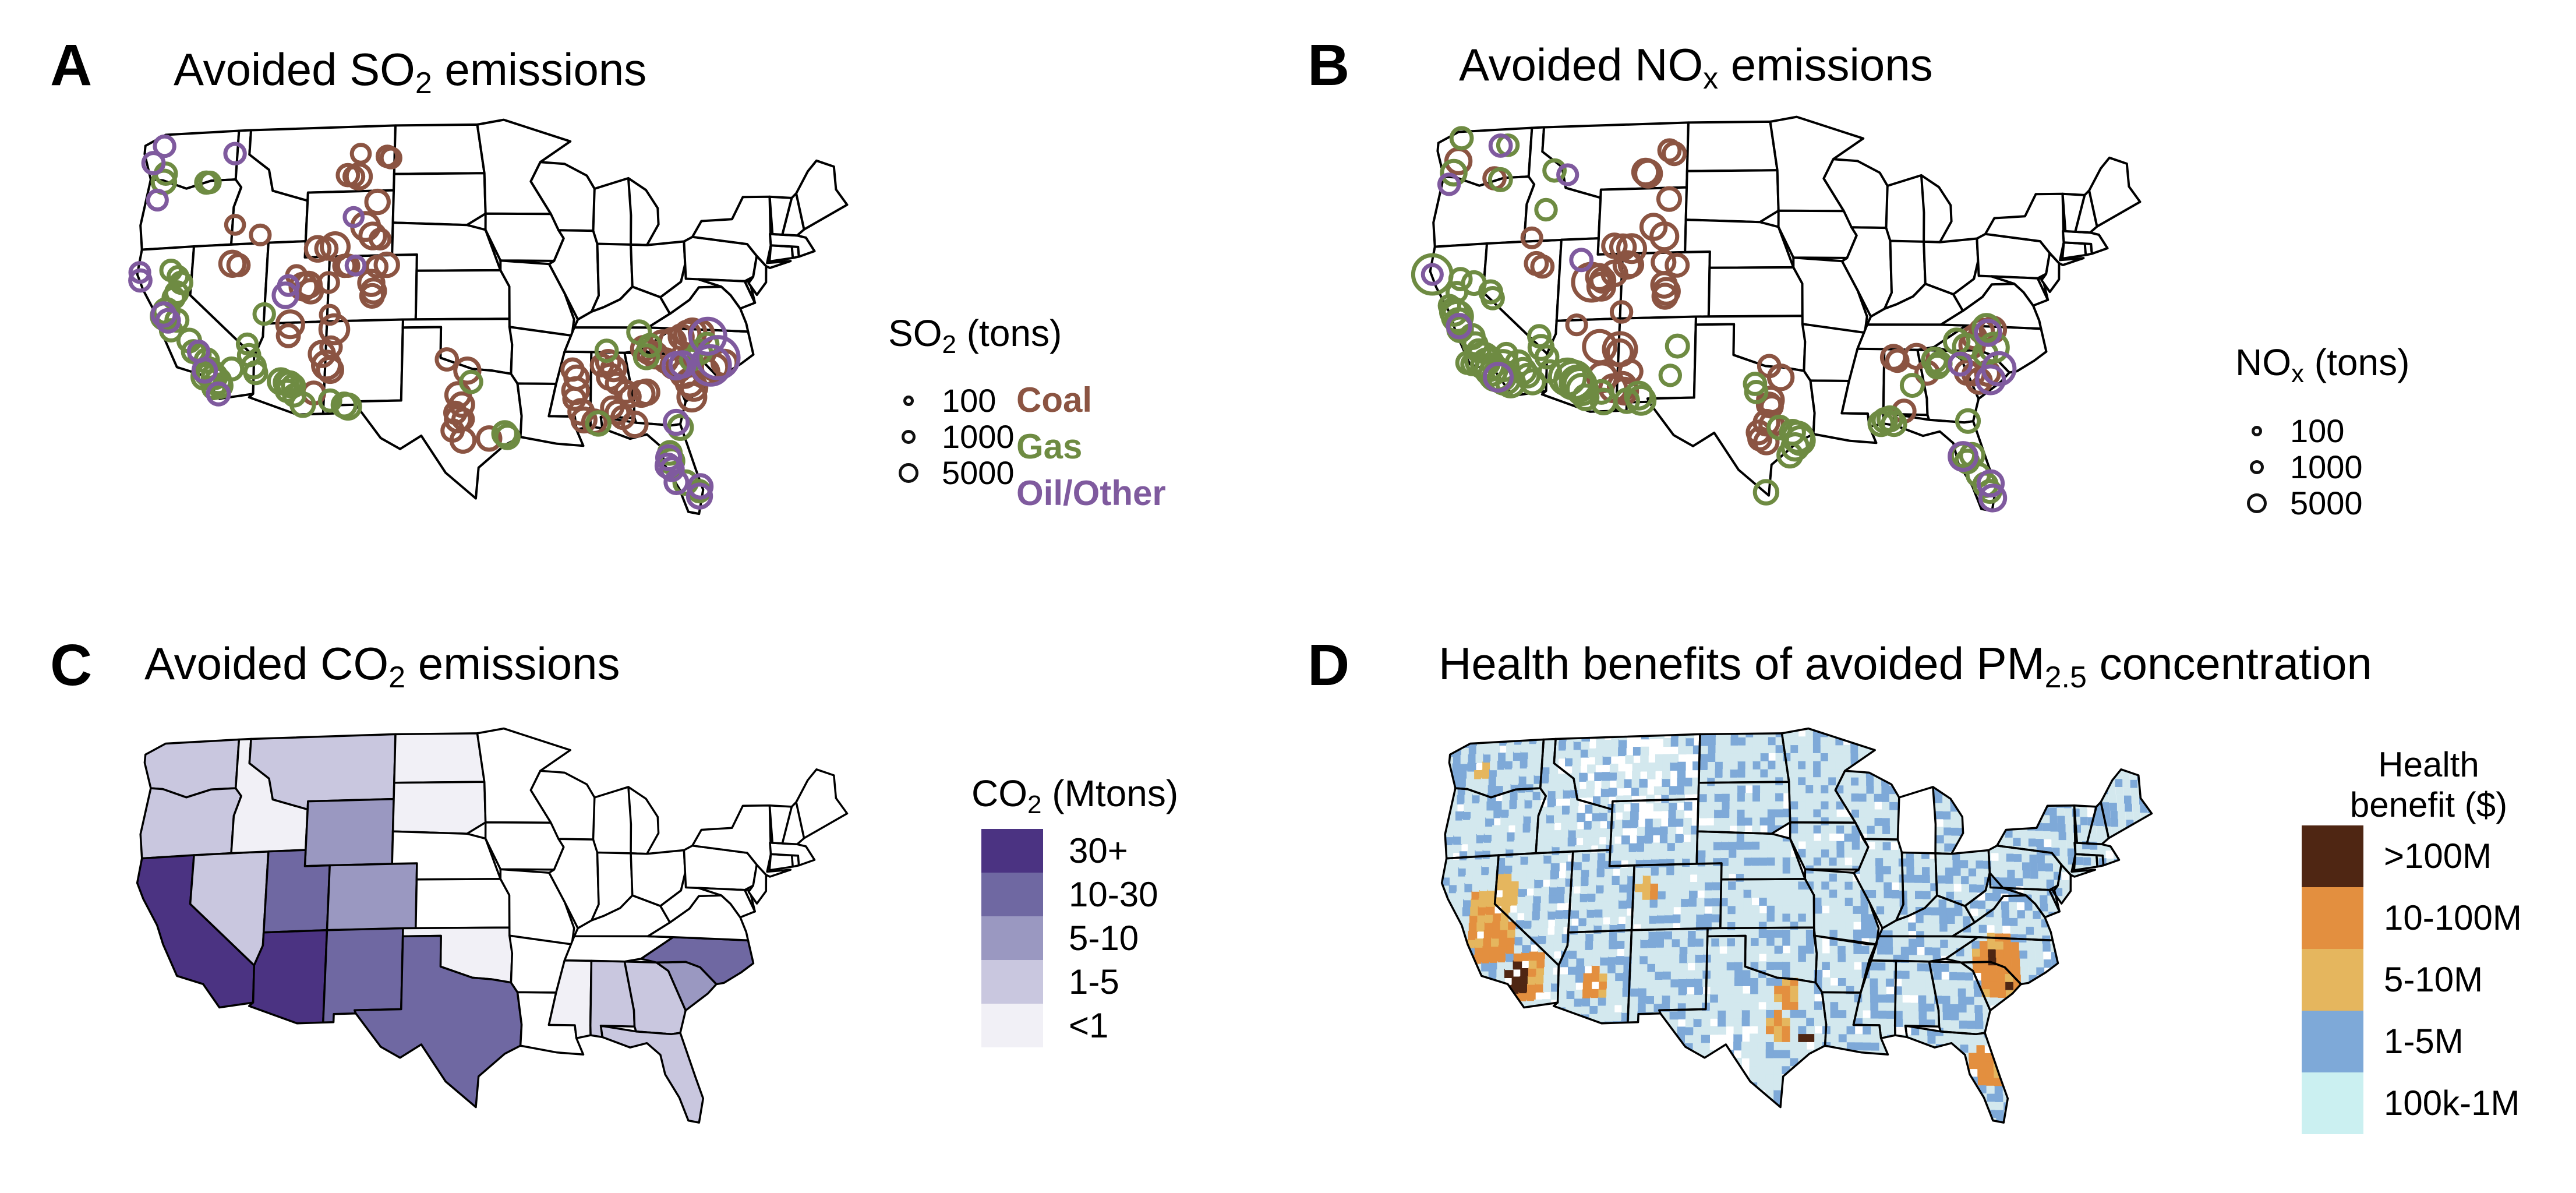 The image size is (2576, 1193). I want to click on plant-marker-coal, so click(692, 397).